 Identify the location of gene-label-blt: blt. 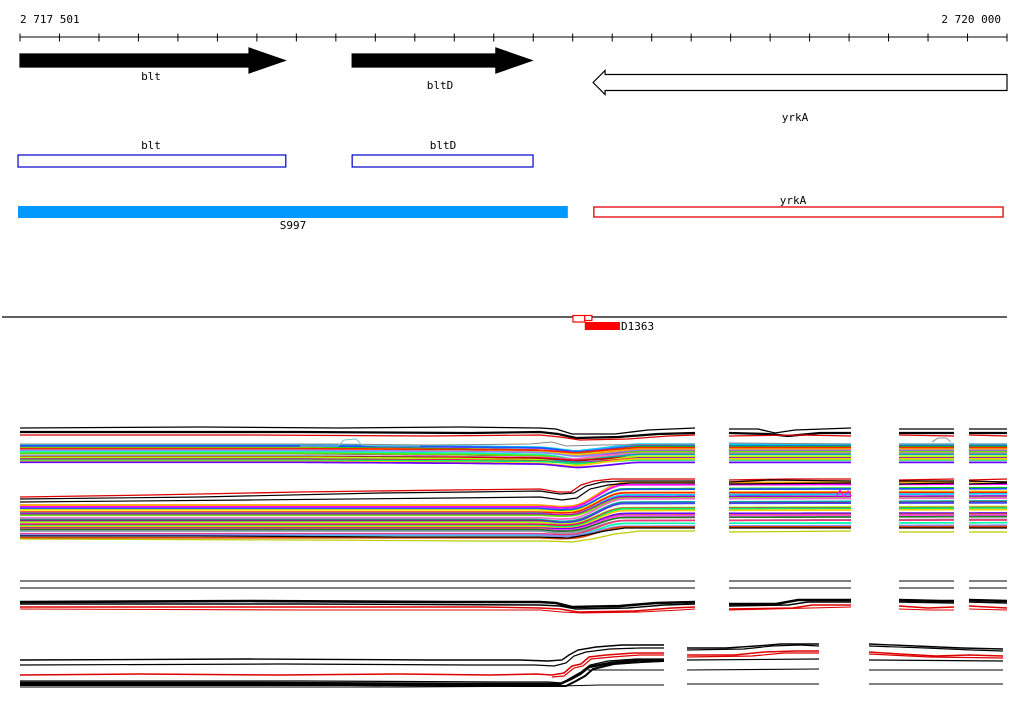
(151, 76).